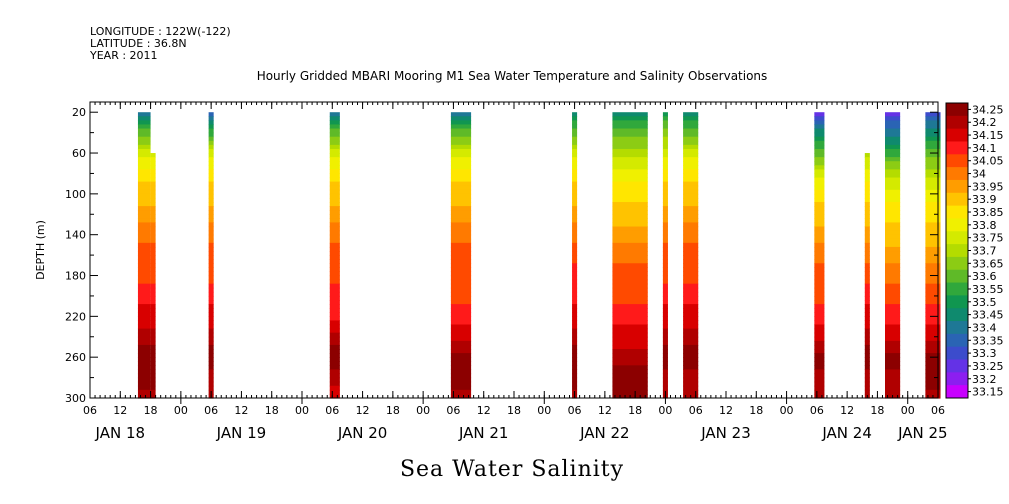 The image size is (1009, 504). I want to click on x-axis-title: Sea Water Salinity, so click(512, 469).